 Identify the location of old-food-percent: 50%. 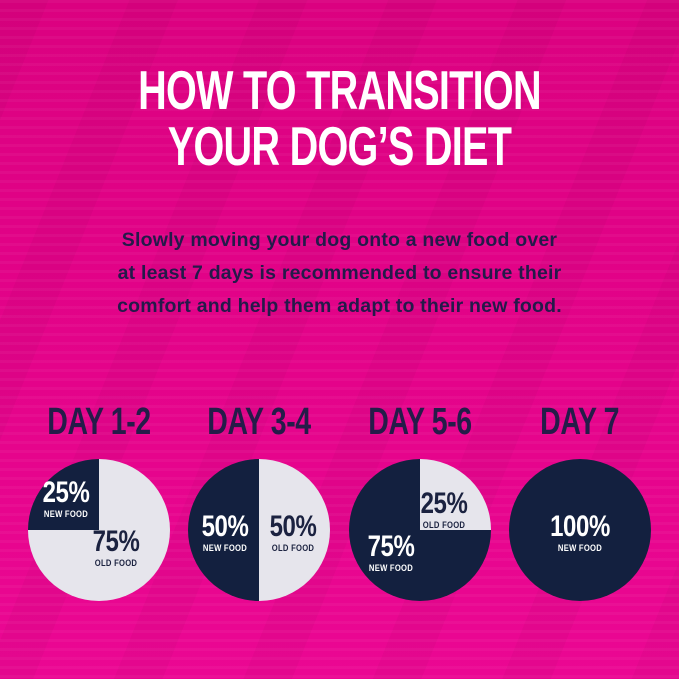
(293, 526).